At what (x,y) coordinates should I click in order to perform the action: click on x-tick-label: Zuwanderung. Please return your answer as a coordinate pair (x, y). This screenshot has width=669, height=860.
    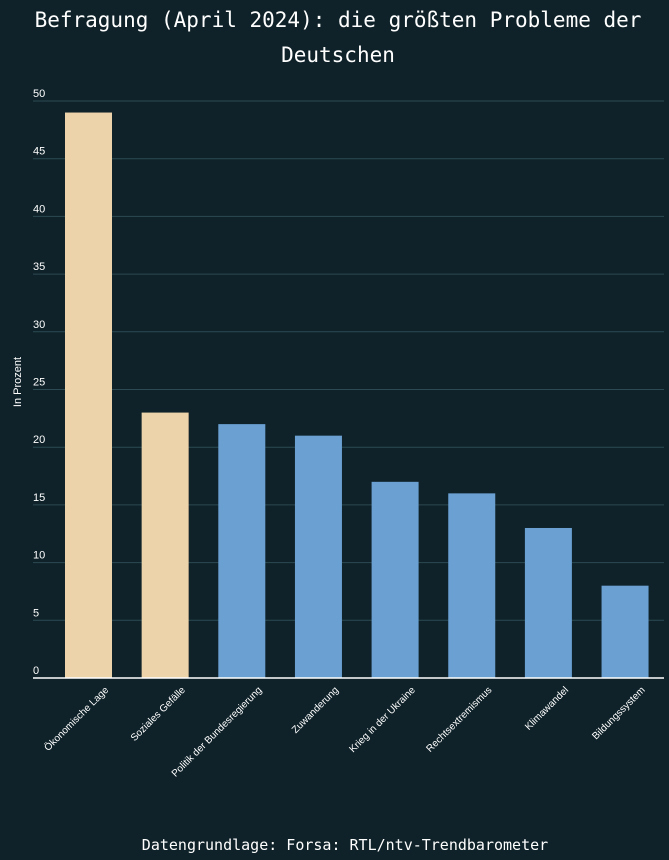
    Looking at the image, I should click on (315, 710).